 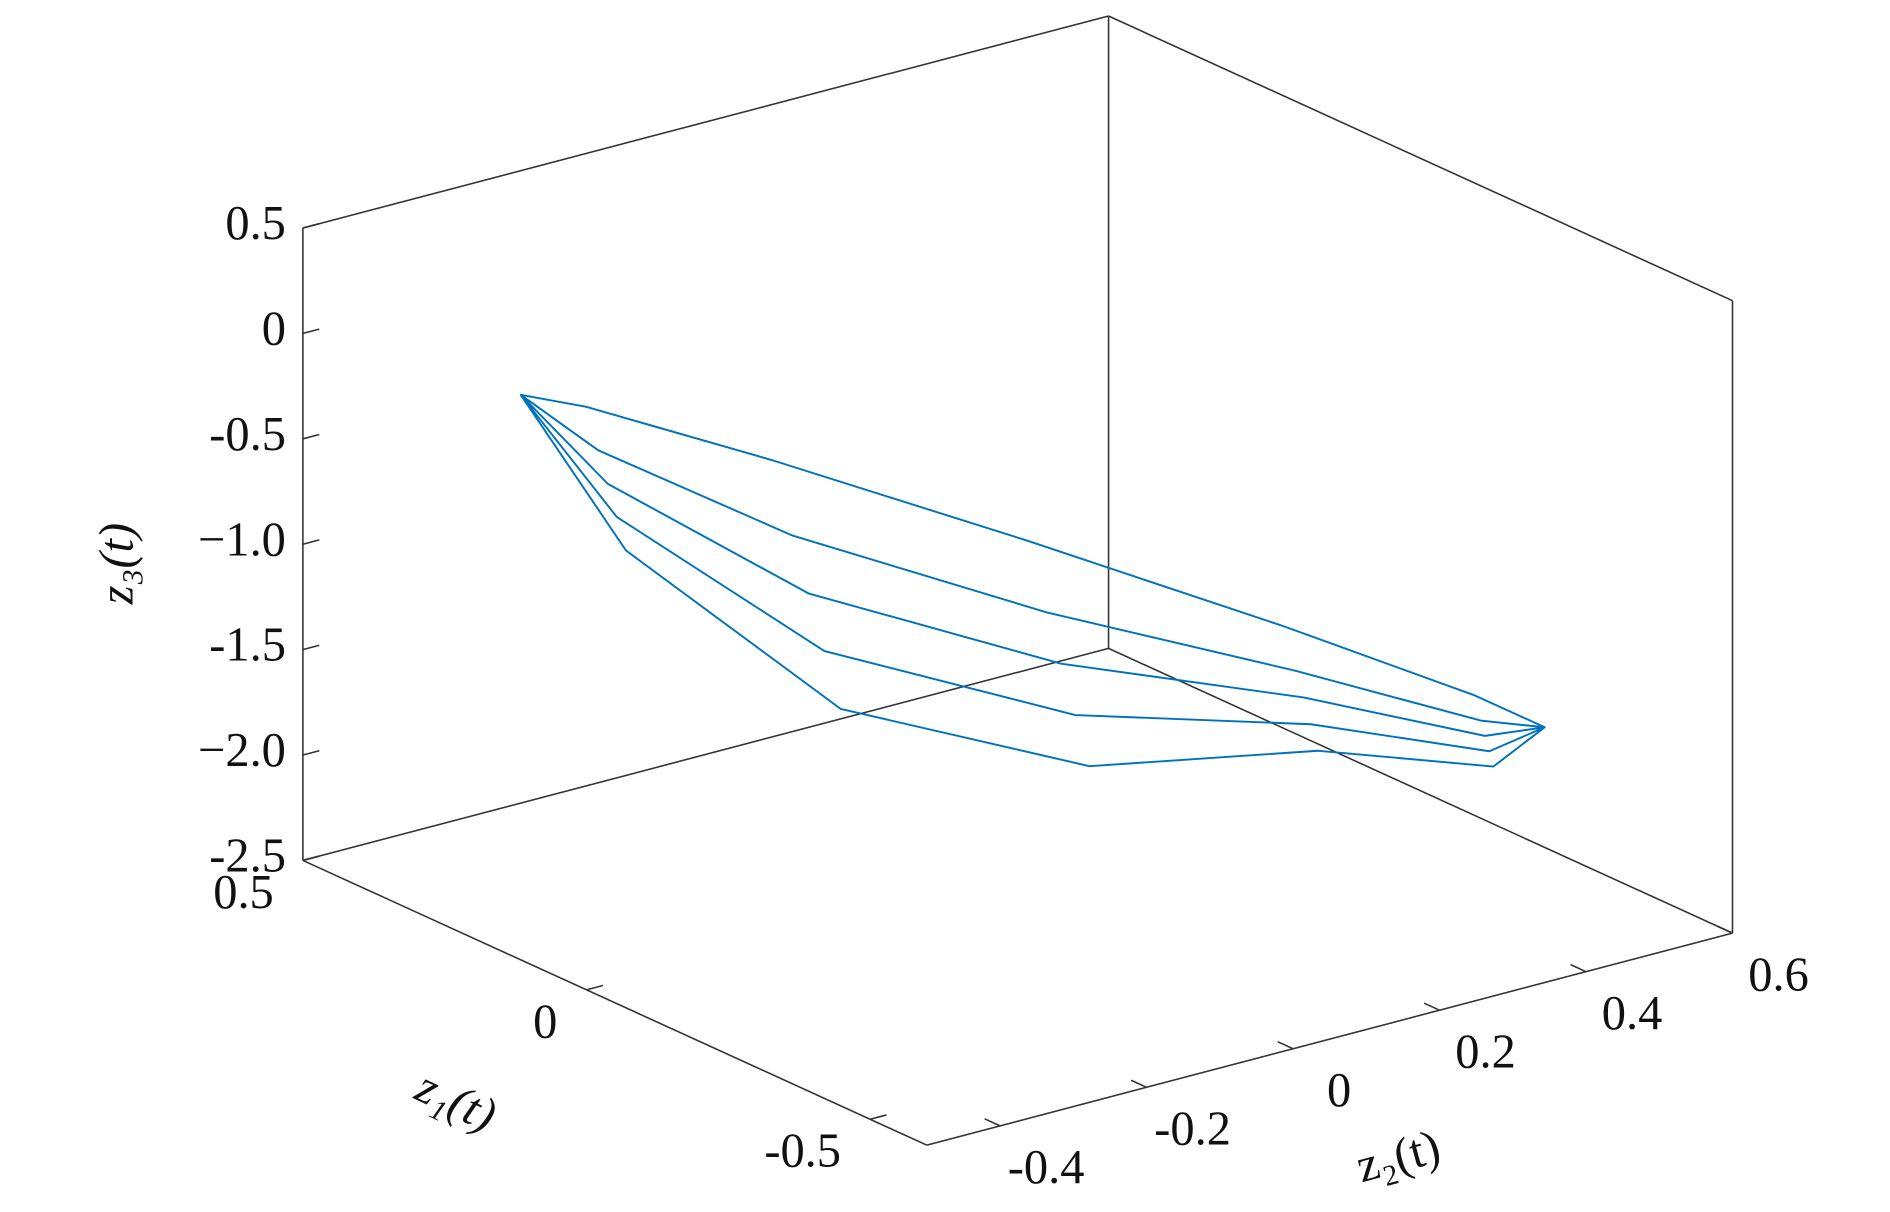 What do you see at coordinates (1485, 1051) in the screenshot?
I see `y-tick-label: 0.2` at bounding box center [1485, 1051].